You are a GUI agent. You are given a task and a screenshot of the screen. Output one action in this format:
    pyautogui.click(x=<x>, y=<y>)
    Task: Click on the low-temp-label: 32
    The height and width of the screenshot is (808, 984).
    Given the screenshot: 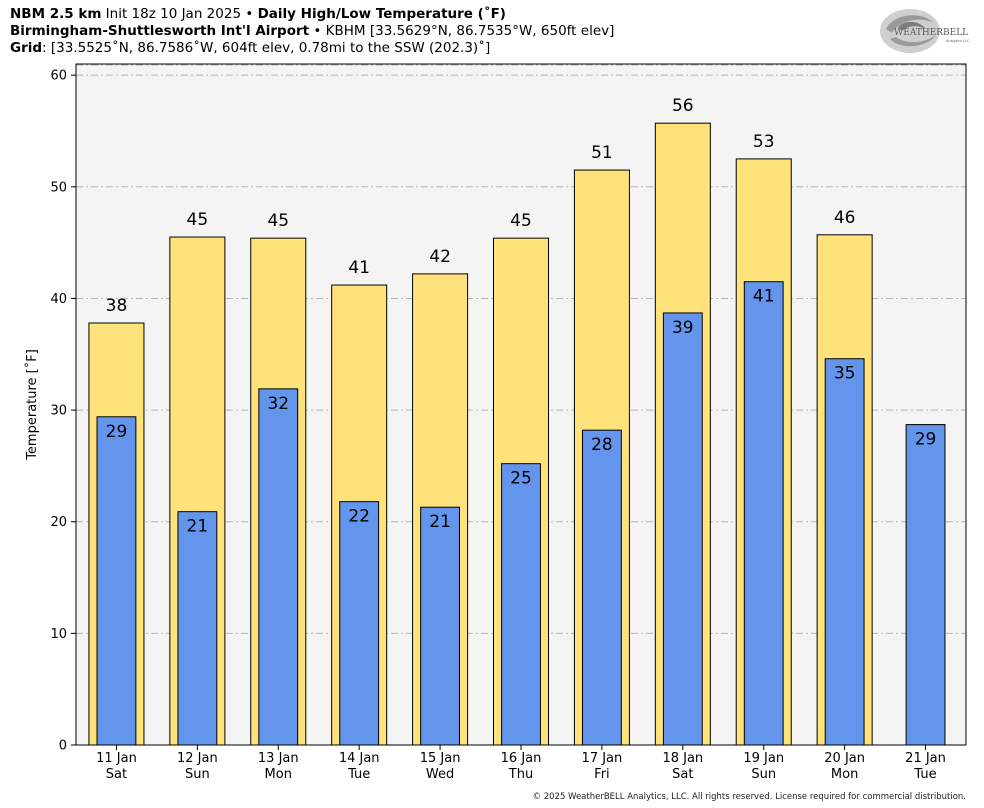 What is the action you would take?
    pyautogui.click(x=278, y=404)
    